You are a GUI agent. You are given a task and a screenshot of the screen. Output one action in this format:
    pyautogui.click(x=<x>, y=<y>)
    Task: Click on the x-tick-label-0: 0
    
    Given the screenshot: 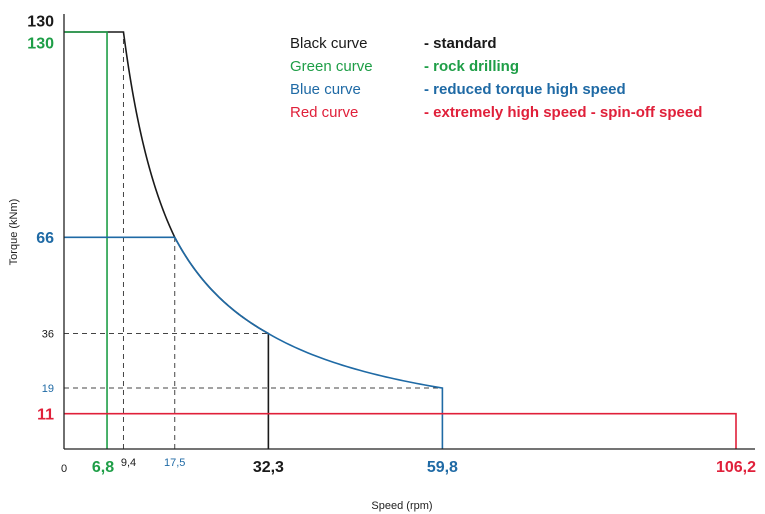 What is the action you would take?
    pyautogui.click(x=64, y=469)
    